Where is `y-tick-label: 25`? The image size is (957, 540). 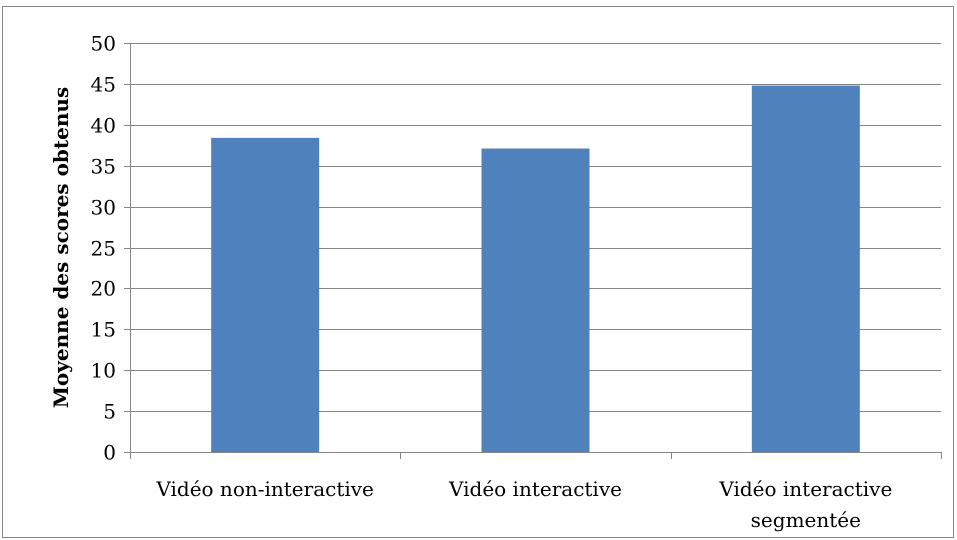
y-tick-label: 25 is located at coordinates (103, 249).